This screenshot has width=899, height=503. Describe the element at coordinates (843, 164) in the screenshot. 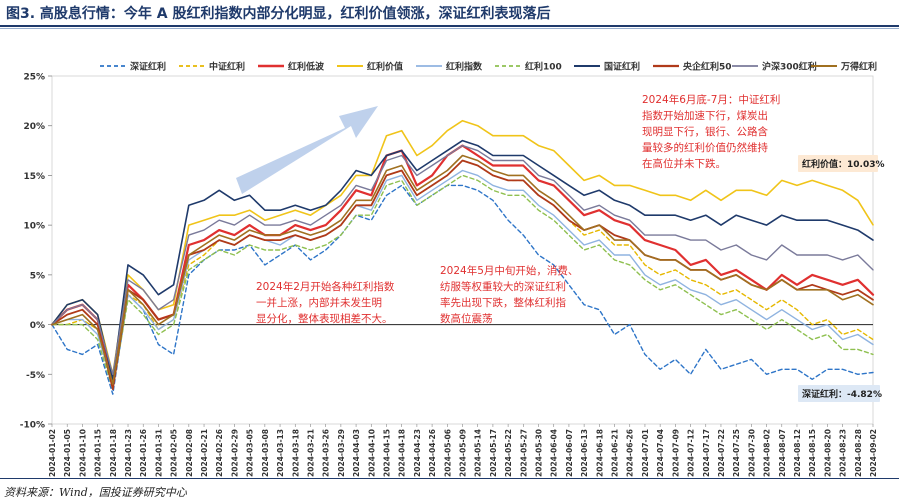

I see `end-label: 红利价值：10.03%` at that location.